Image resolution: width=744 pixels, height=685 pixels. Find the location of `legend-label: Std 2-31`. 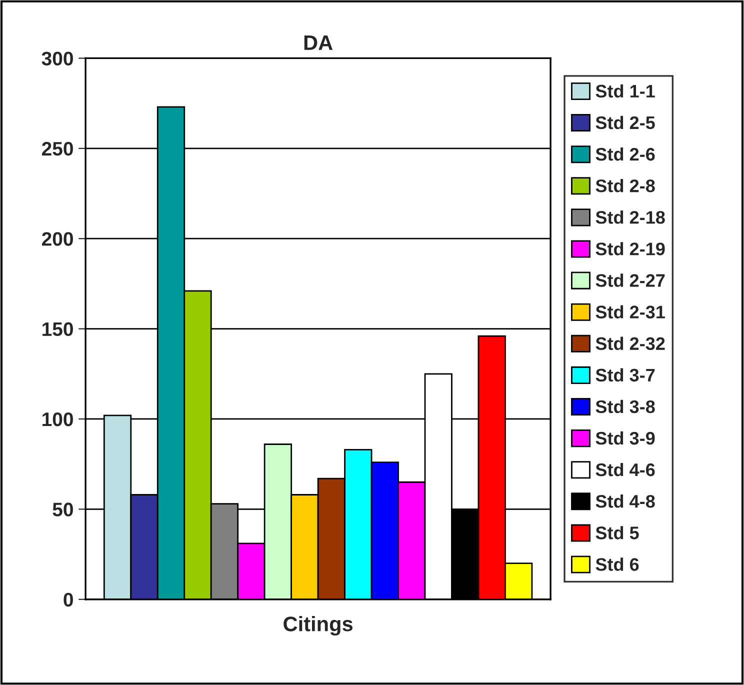

legend-label: Std 2-31 is located at coordinates (630, 311).